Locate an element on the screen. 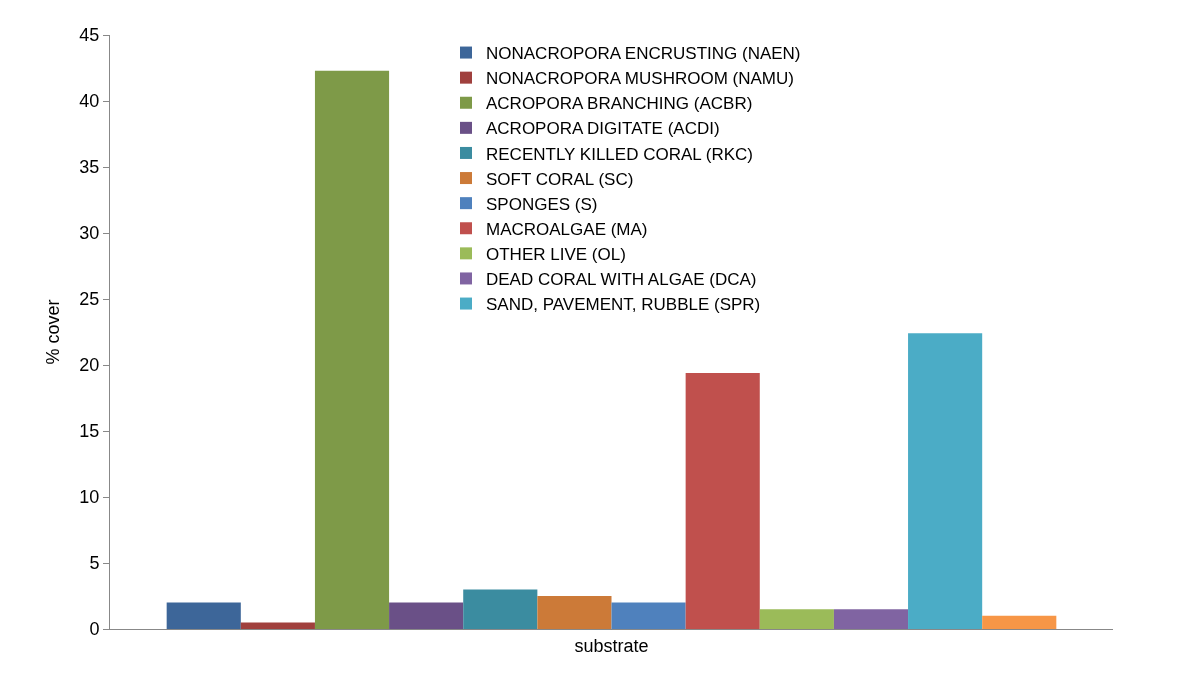 This screenshot has height=684, width=1183. legend-label: MACROALGAE (MA) is located at coordinates (567, 229).